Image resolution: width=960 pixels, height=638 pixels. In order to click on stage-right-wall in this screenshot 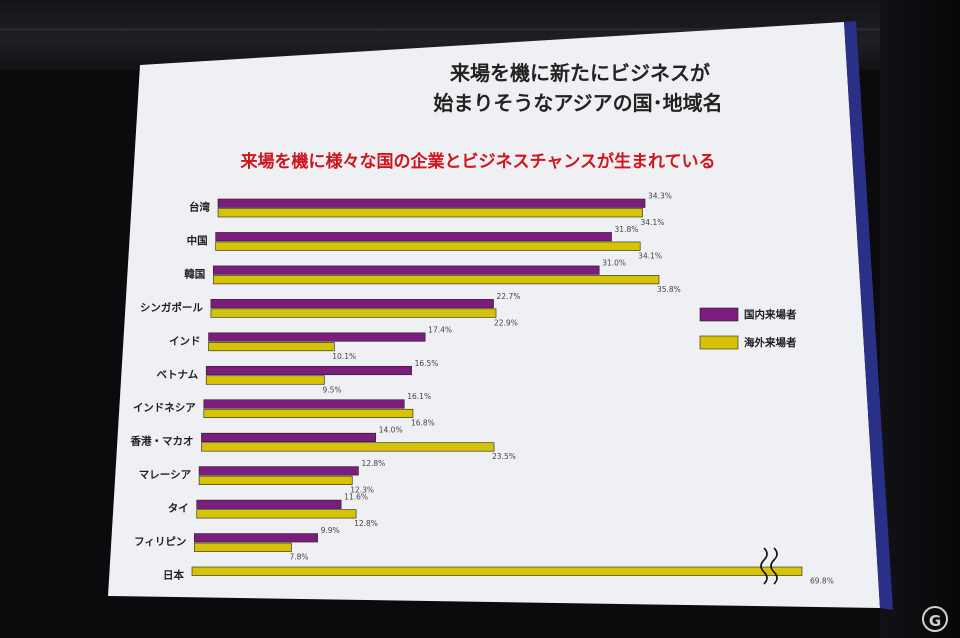, I will do `click(920, 319)`.